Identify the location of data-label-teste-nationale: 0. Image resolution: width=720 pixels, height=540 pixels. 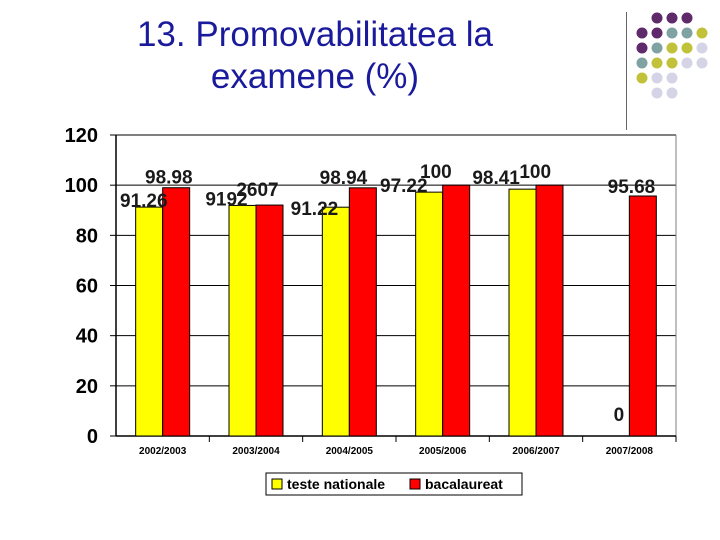
(619, 415).